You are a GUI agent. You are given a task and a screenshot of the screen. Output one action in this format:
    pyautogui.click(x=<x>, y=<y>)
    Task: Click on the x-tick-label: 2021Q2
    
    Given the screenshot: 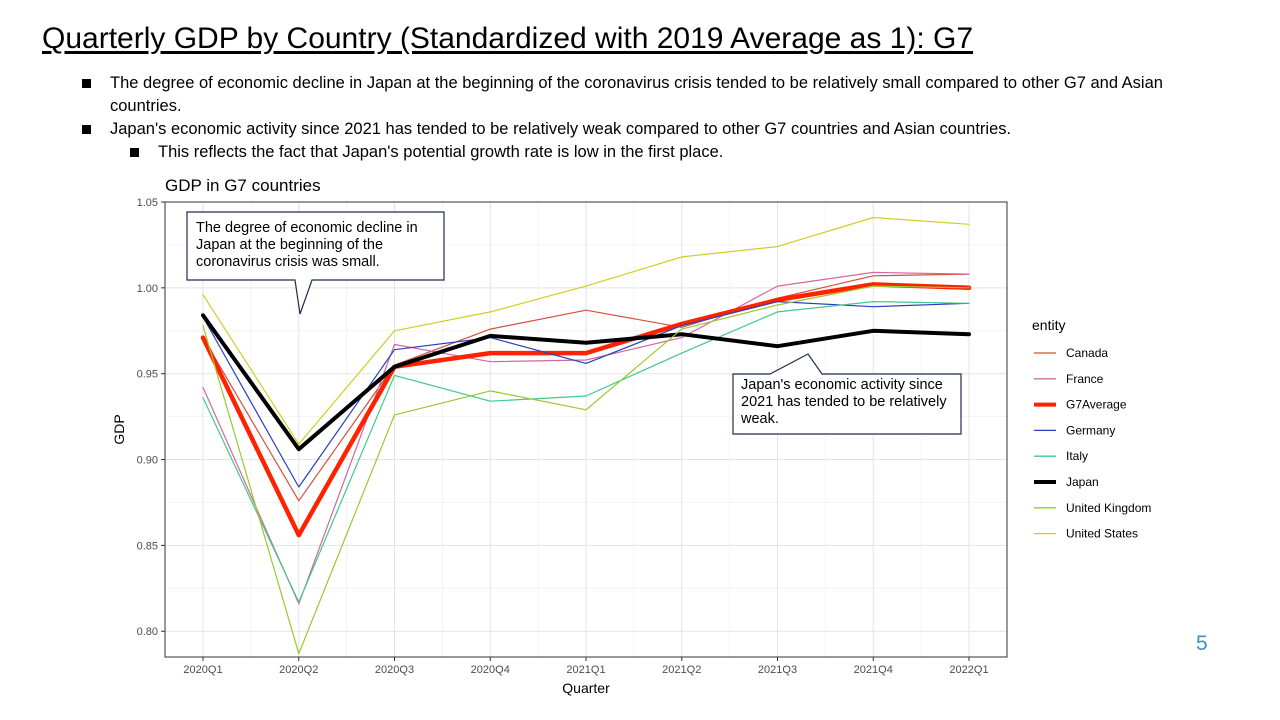 What is the action you would take?
    pyautogui.click(x=681, y=670)
    